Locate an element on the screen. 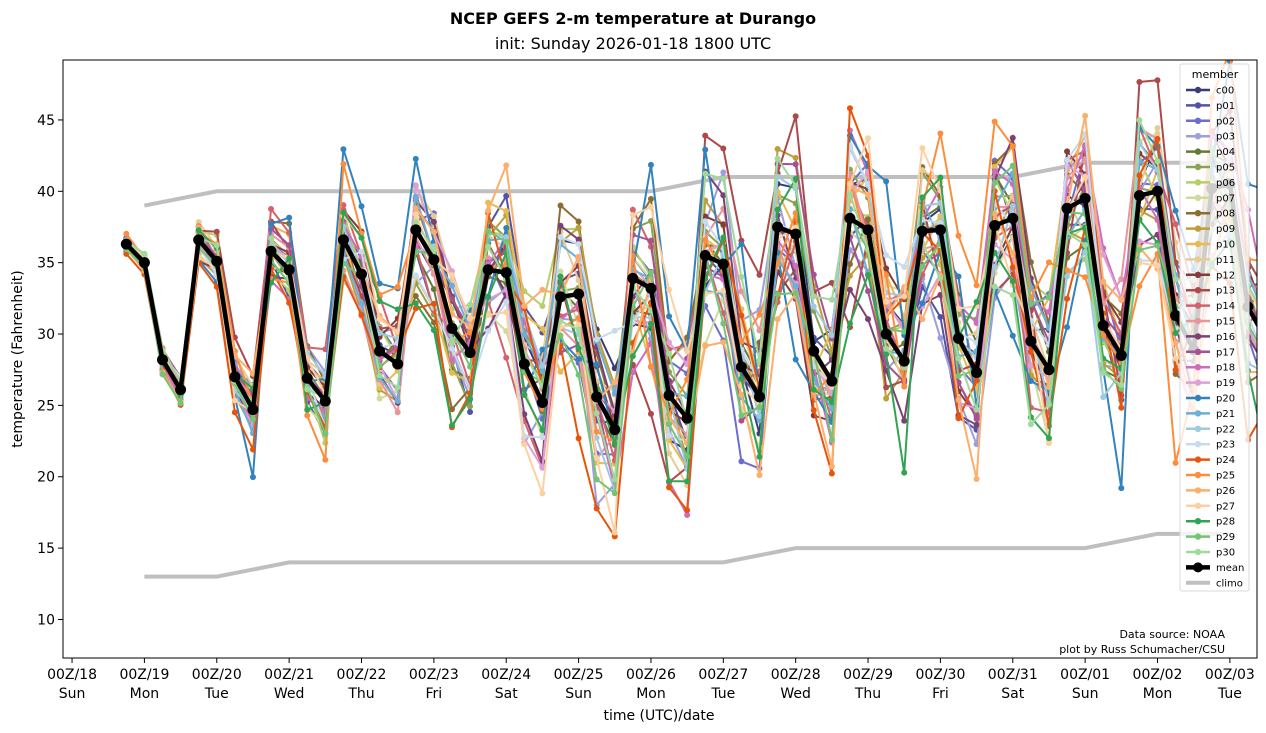 This screenshot has width=1266, height=733. member-point-p17 is located at coordinates (741, 420).